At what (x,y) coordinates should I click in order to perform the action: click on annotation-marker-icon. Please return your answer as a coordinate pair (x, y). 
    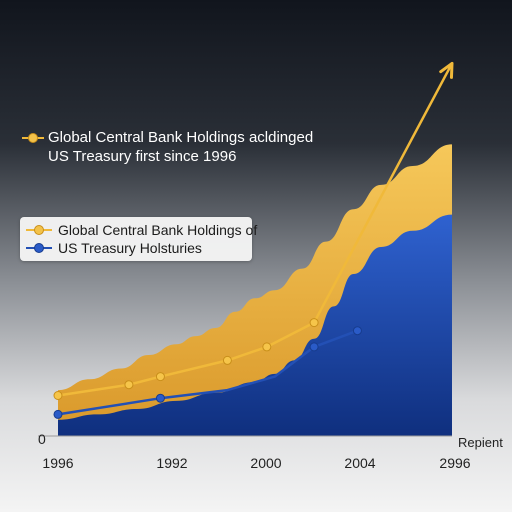
    Looking at the image, I should click on (33, 137).